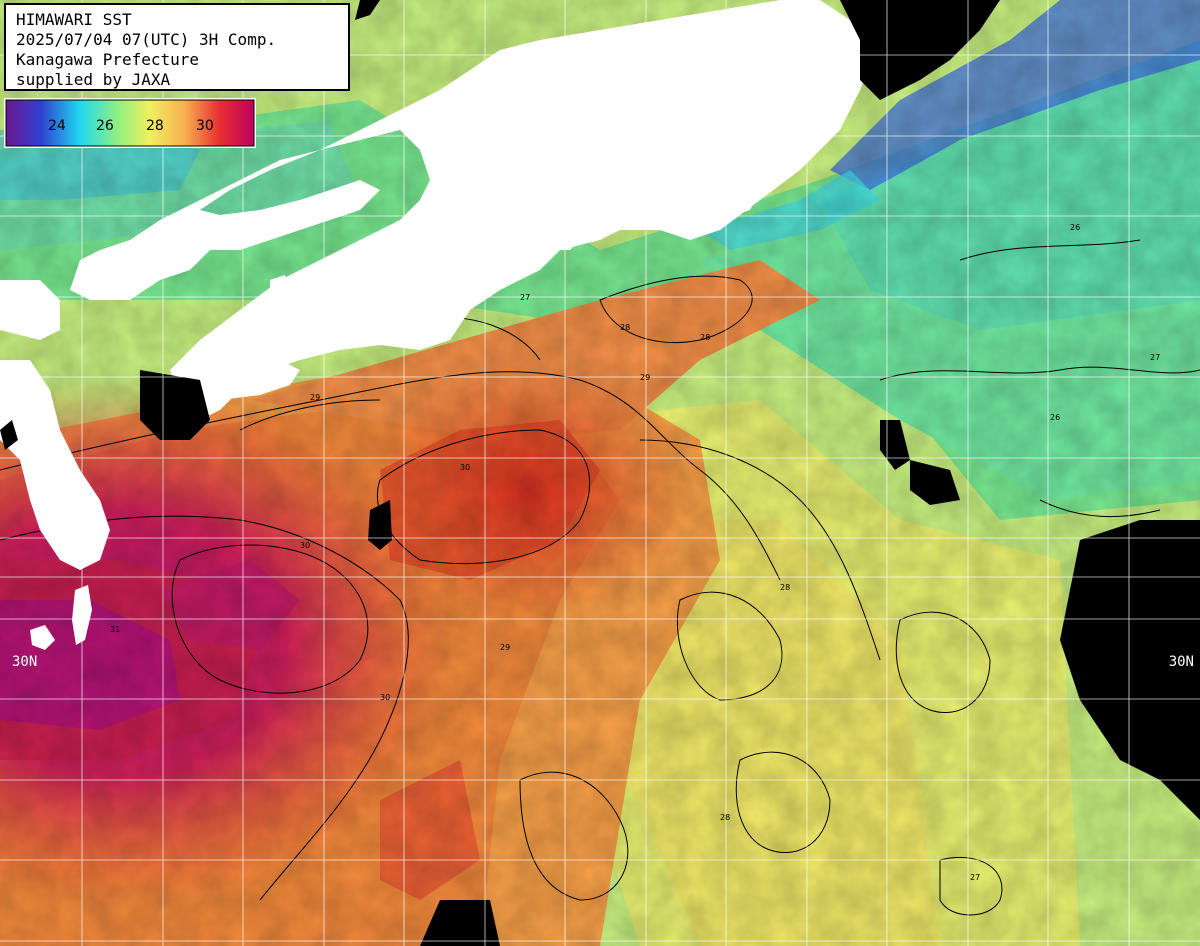 The height and width of the screenshot is (946, 1200). I want to click on temperature-legend: 24 26 28 30, so click(130, 123).